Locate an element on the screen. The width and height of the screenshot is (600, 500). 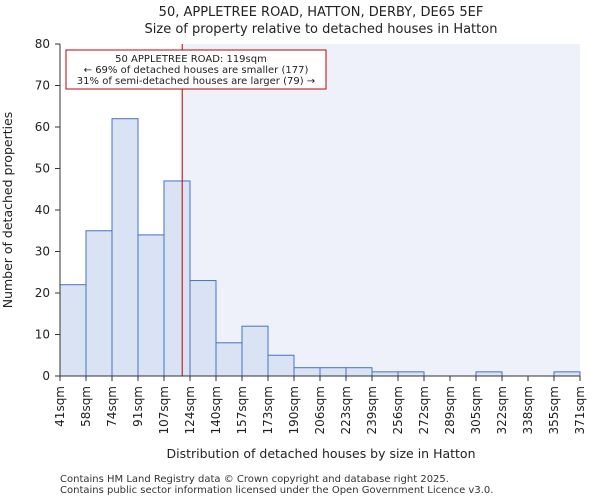
x-tick-label: 338sqm is located at coordinates (528, 410).